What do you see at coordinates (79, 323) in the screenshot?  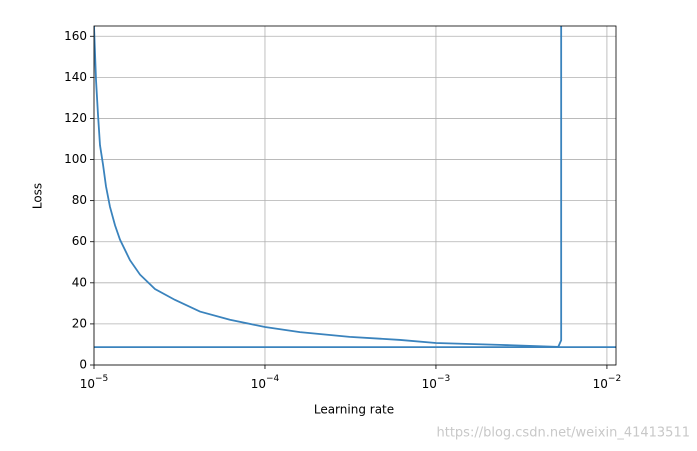 I see `y-tick-label: 20` at bounding box center [79, 323].